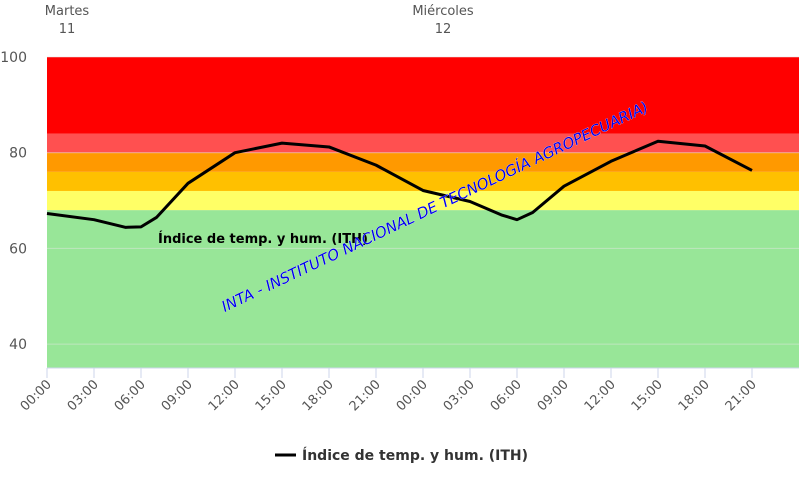 This screenshot has height=480, width=800. I want to click on y-tick-label: 100, so click(13, 58).